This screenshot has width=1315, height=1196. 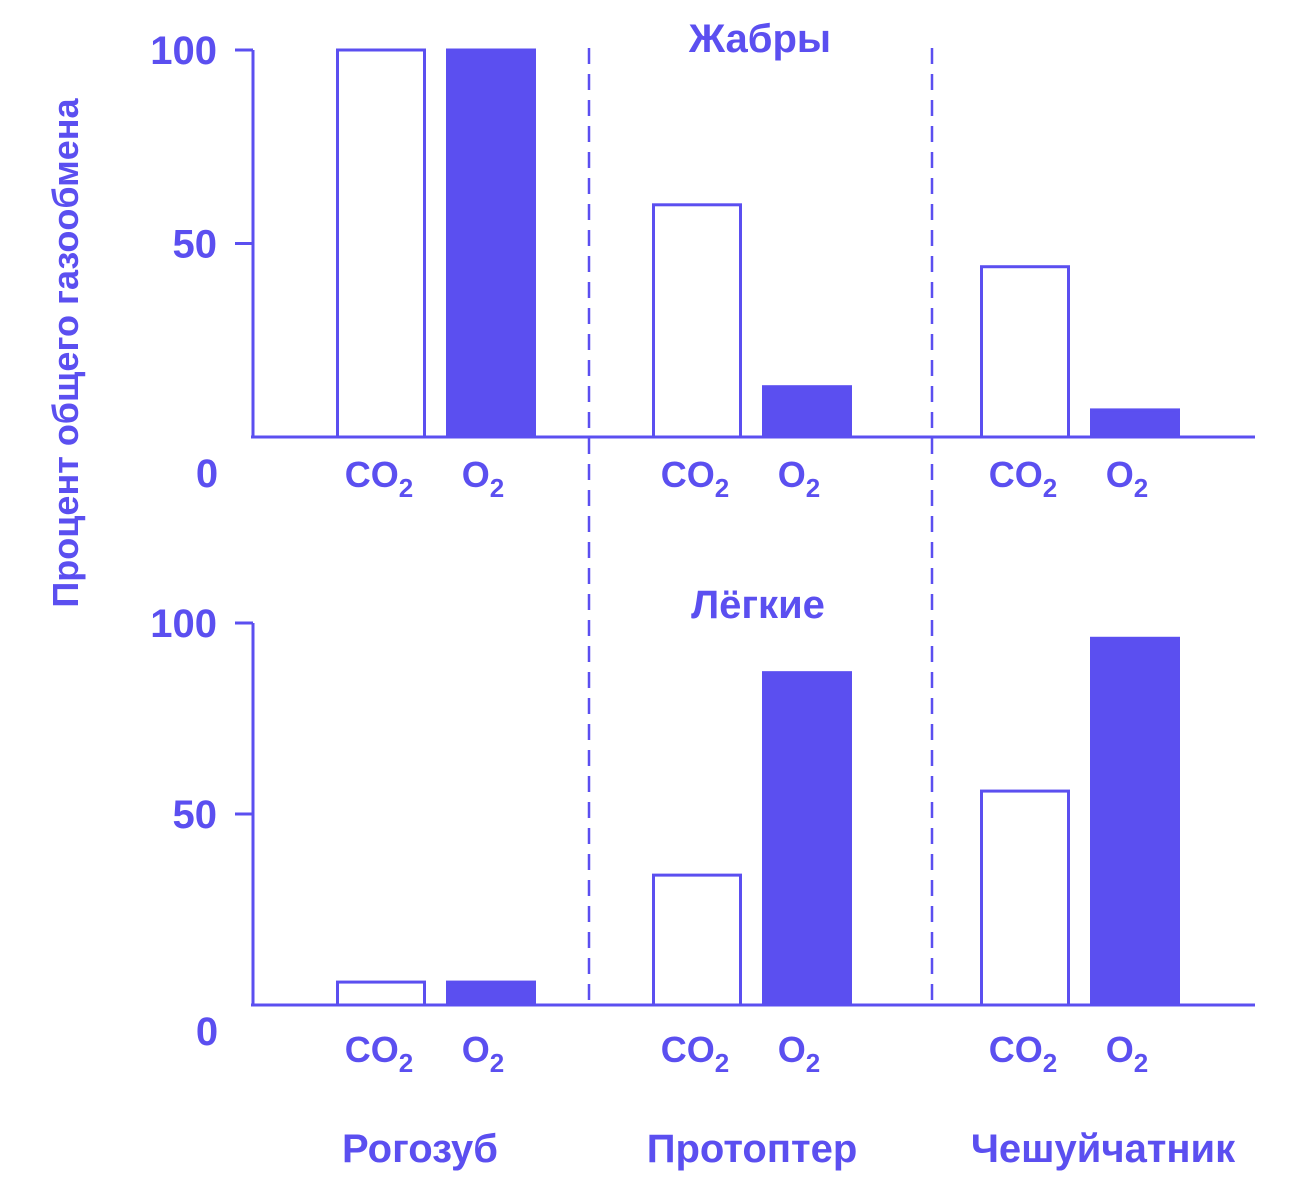 I want to click on panel-title: Жабры, so click(x=759, y=39).